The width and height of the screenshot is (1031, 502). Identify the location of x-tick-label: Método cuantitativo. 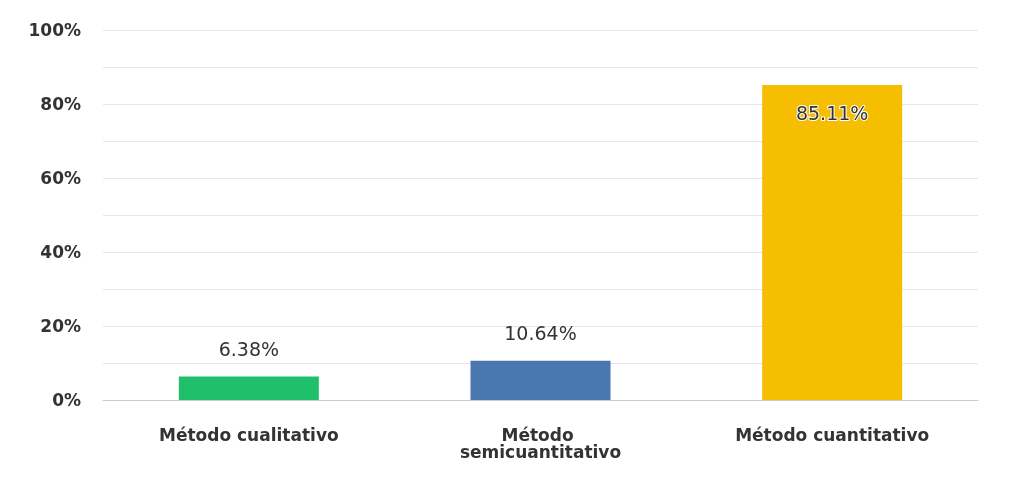
(832, 434).